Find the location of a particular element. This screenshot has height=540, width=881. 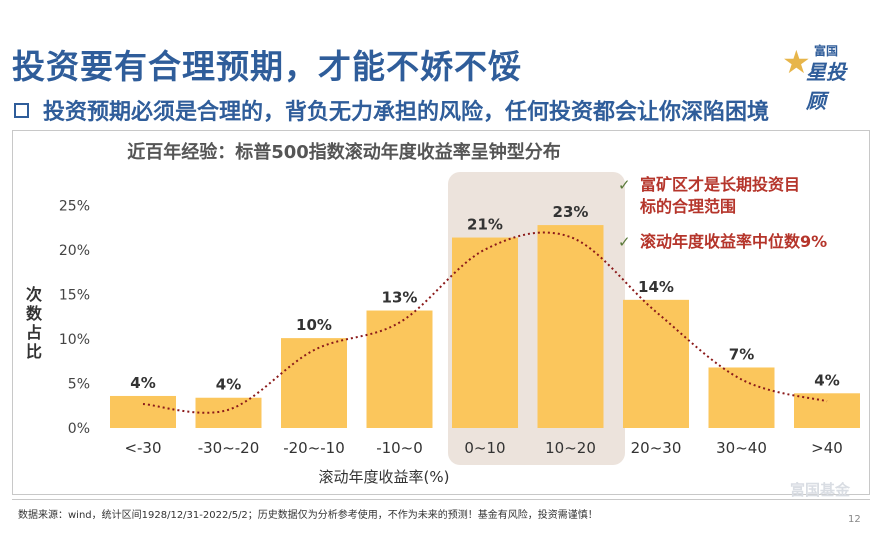

annotation-text: 标的合理范围 is located at coordinates (687, 206).